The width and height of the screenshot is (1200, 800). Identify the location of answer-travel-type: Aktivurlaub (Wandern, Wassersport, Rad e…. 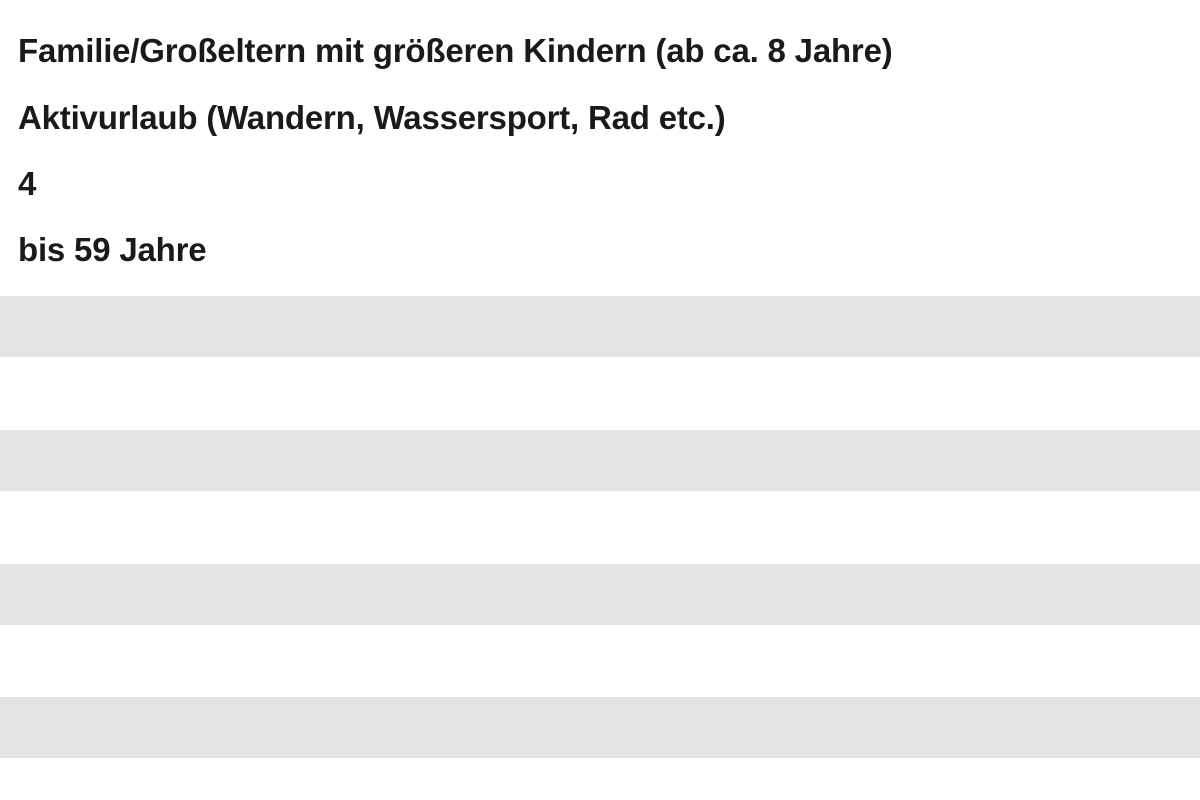
(372, 117).